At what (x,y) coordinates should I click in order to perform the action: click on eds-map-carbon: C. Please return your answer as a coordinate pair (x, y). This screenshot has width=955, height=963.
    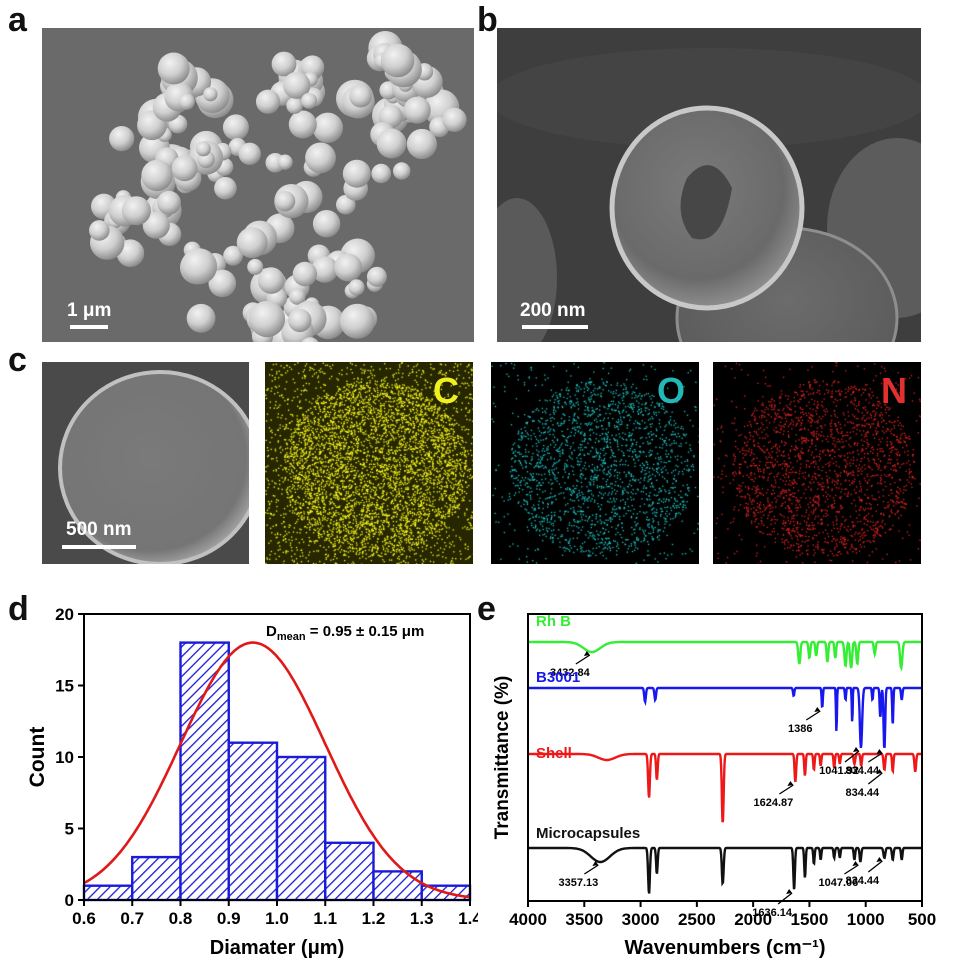
    Looking at the image, I should click on (369, 463).